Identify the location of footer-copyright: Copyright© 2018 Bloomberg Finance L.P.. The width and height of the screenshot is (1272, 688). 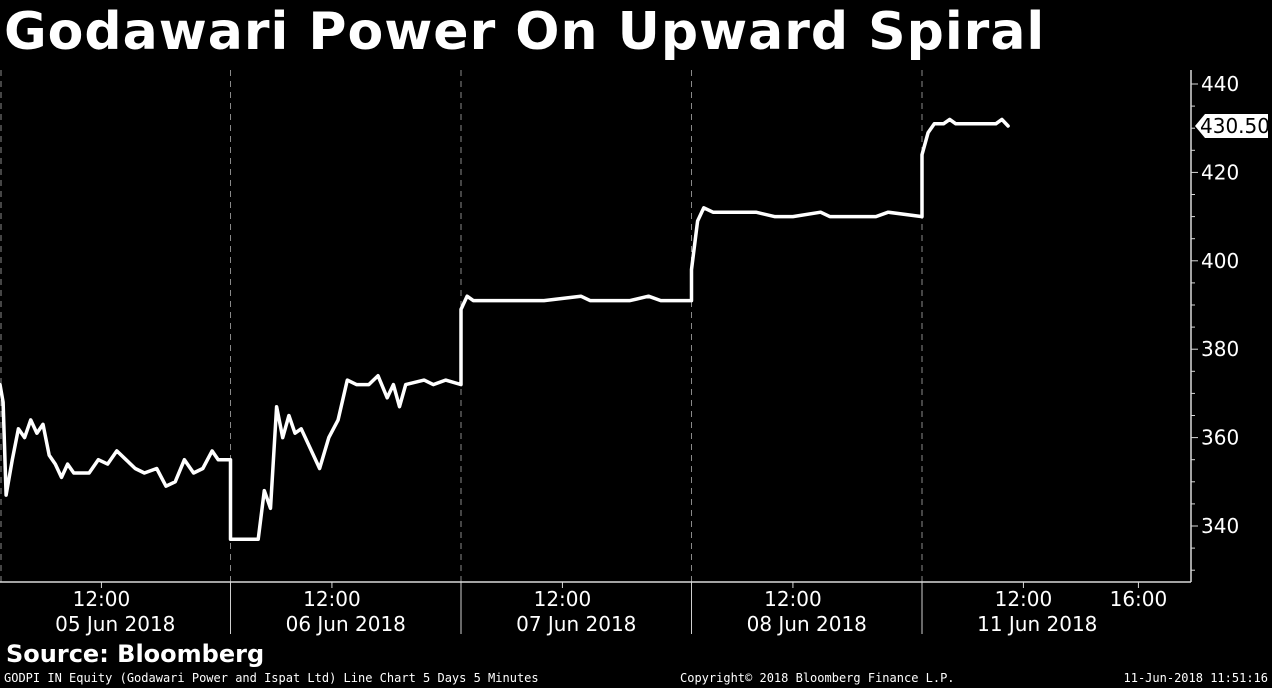
(817, 678).